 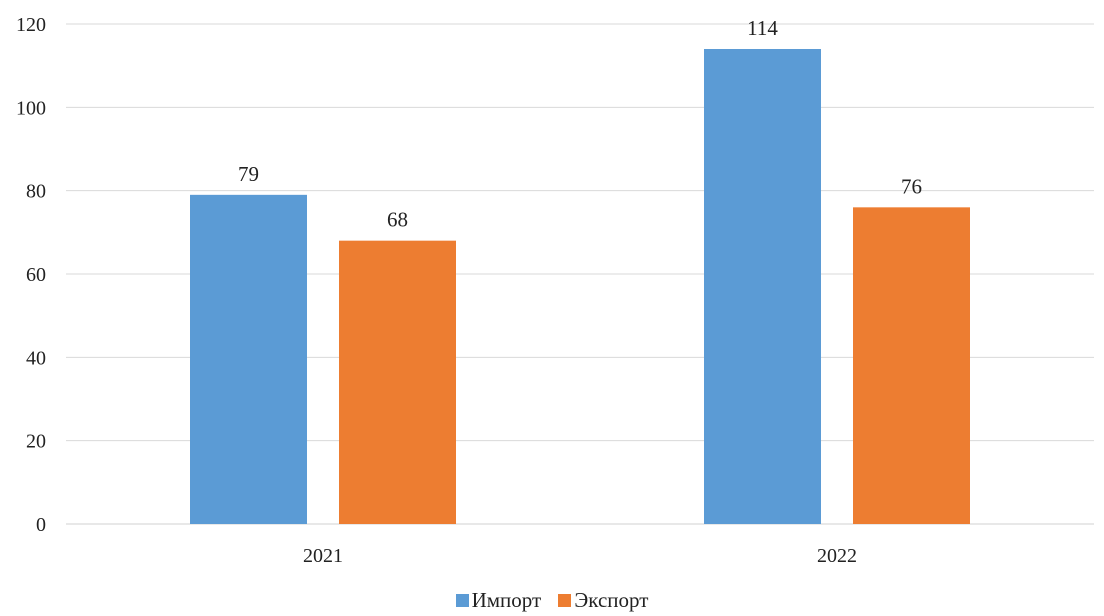 What do you see at coordinates (248, 359) in the screenshot?
I see `bar-Импорт-2021` at bounding box center [248, 359].